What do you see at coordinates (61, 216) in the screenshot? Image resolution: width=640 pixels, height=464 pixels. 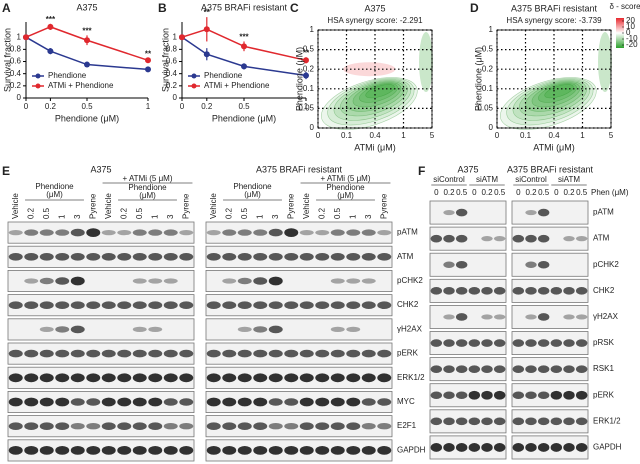 I see `lane-label: 1` at bounding box center [61, 216].